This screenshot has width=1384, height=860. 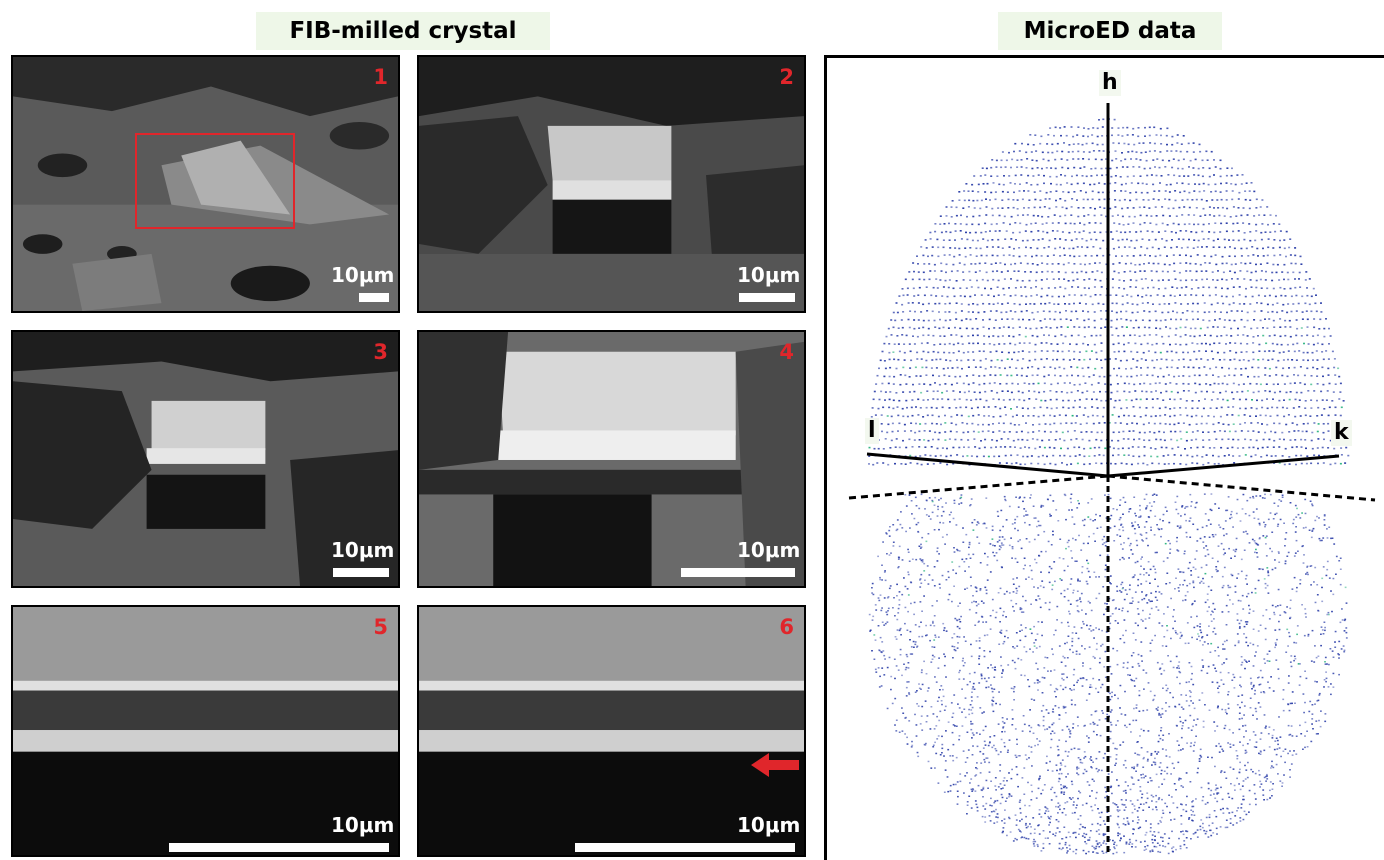 I want to click on k-axis-line, so click(x=1223, y=466).